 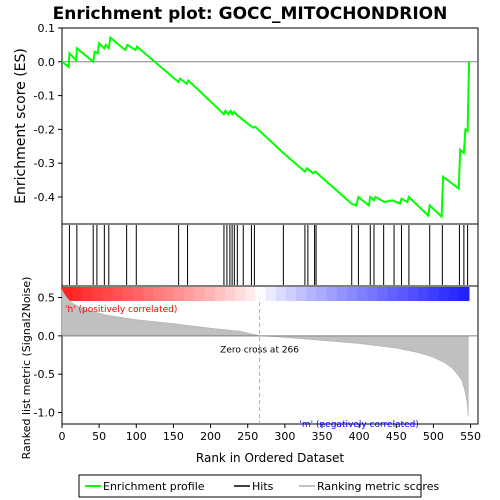 I want to click on zero-cross-label: Zero cross at 266, so click(x=259, y=351).